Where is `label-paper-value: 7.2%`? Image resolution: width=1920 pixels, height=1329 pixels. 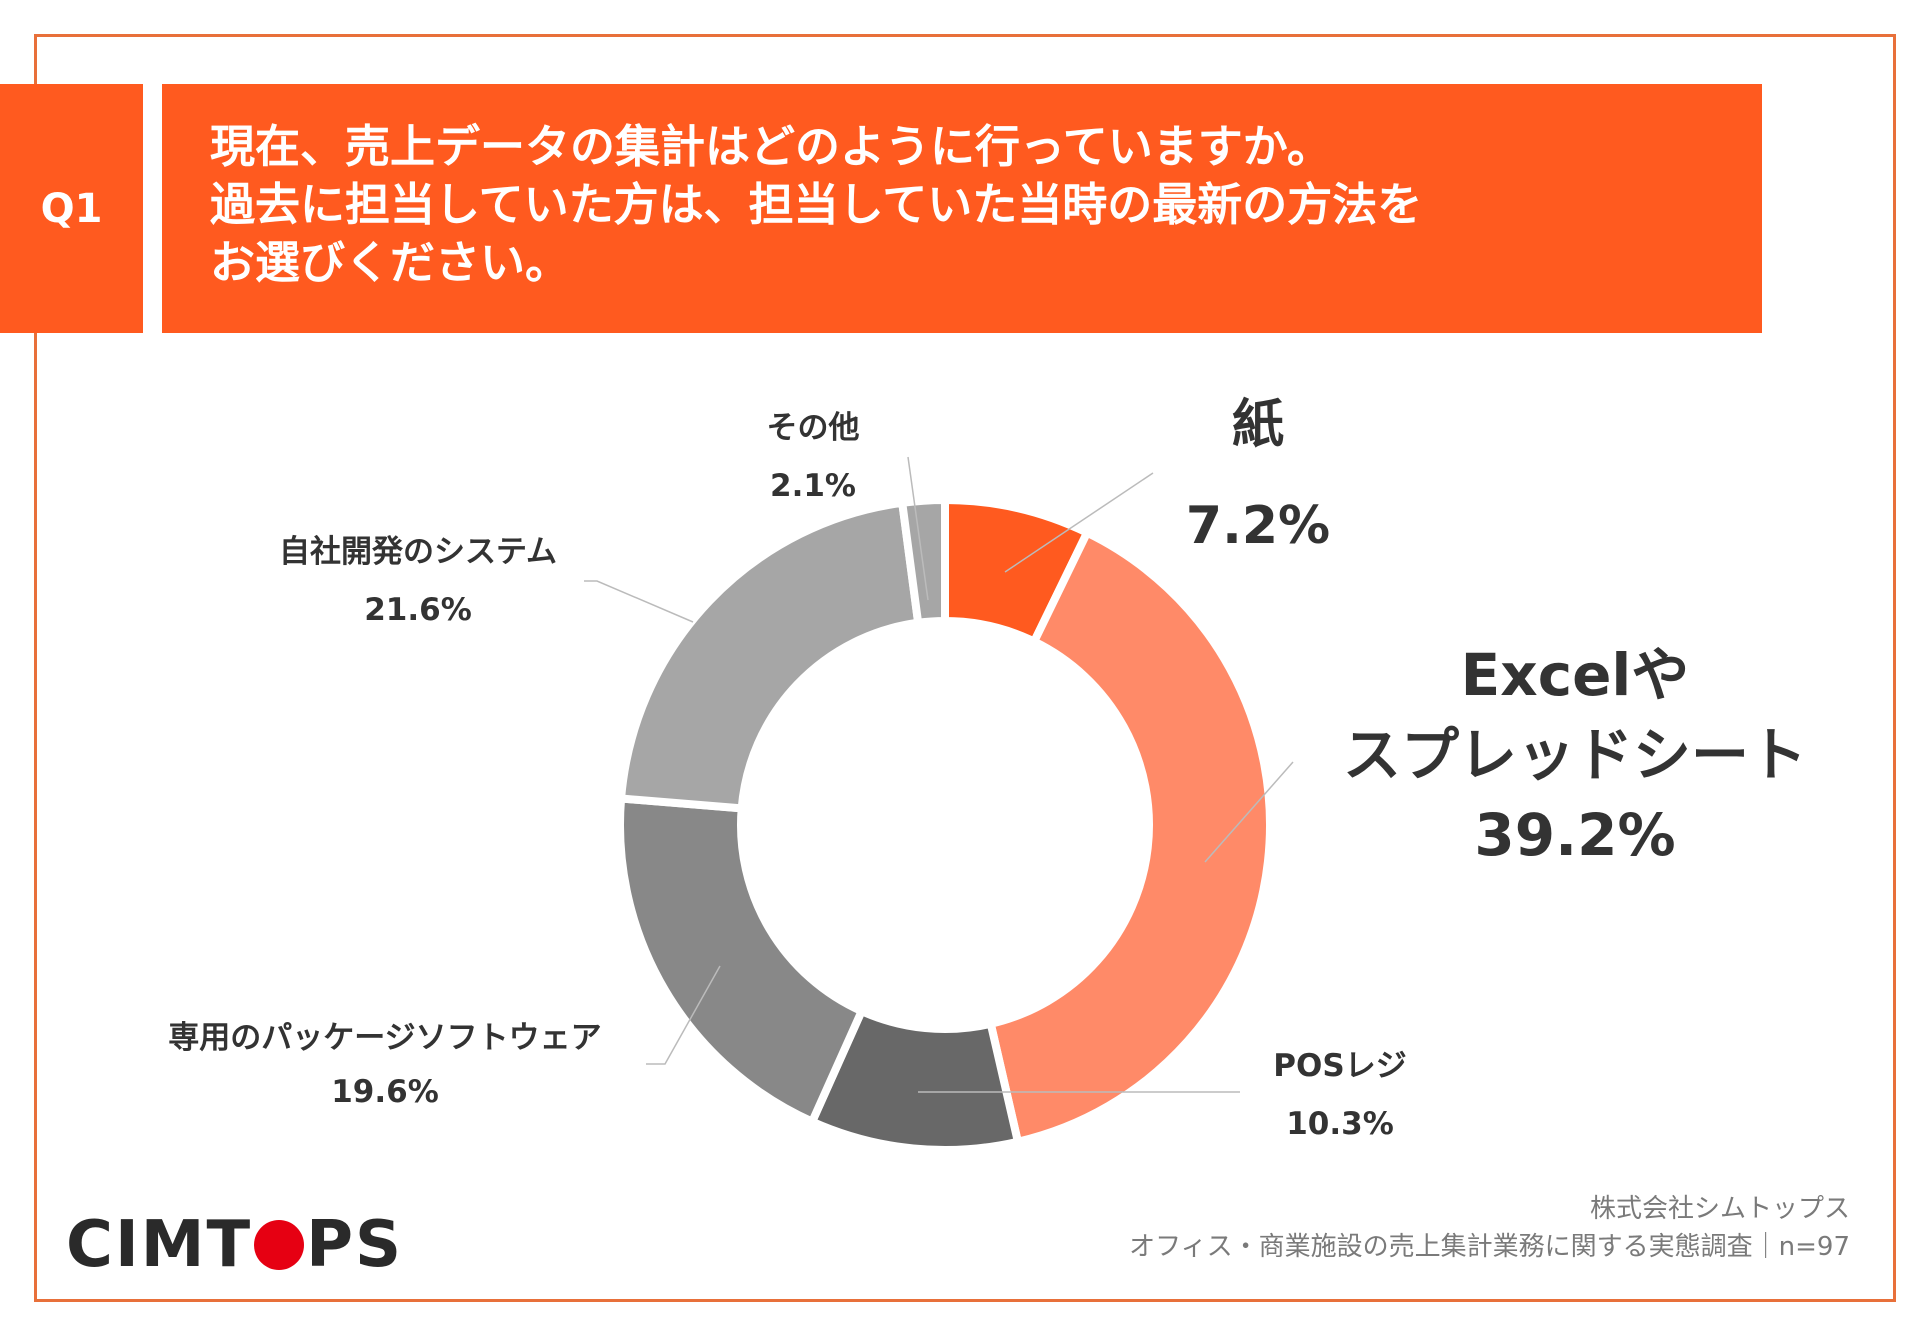 label-paper-value: 7.2% is located at coordinates (1258, 526).